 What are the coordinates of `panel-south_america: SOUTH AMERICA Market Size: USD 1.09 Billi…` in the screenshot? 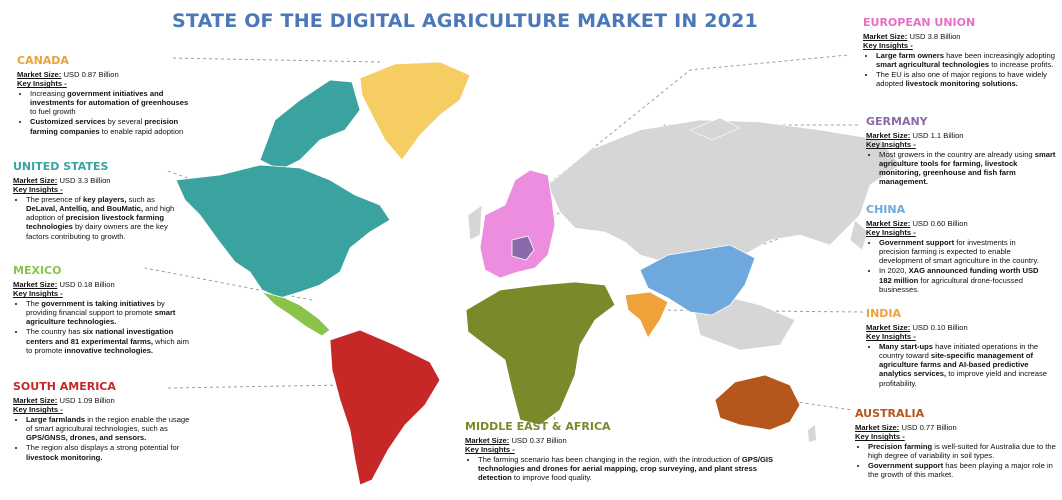 It's located at (102, 421).